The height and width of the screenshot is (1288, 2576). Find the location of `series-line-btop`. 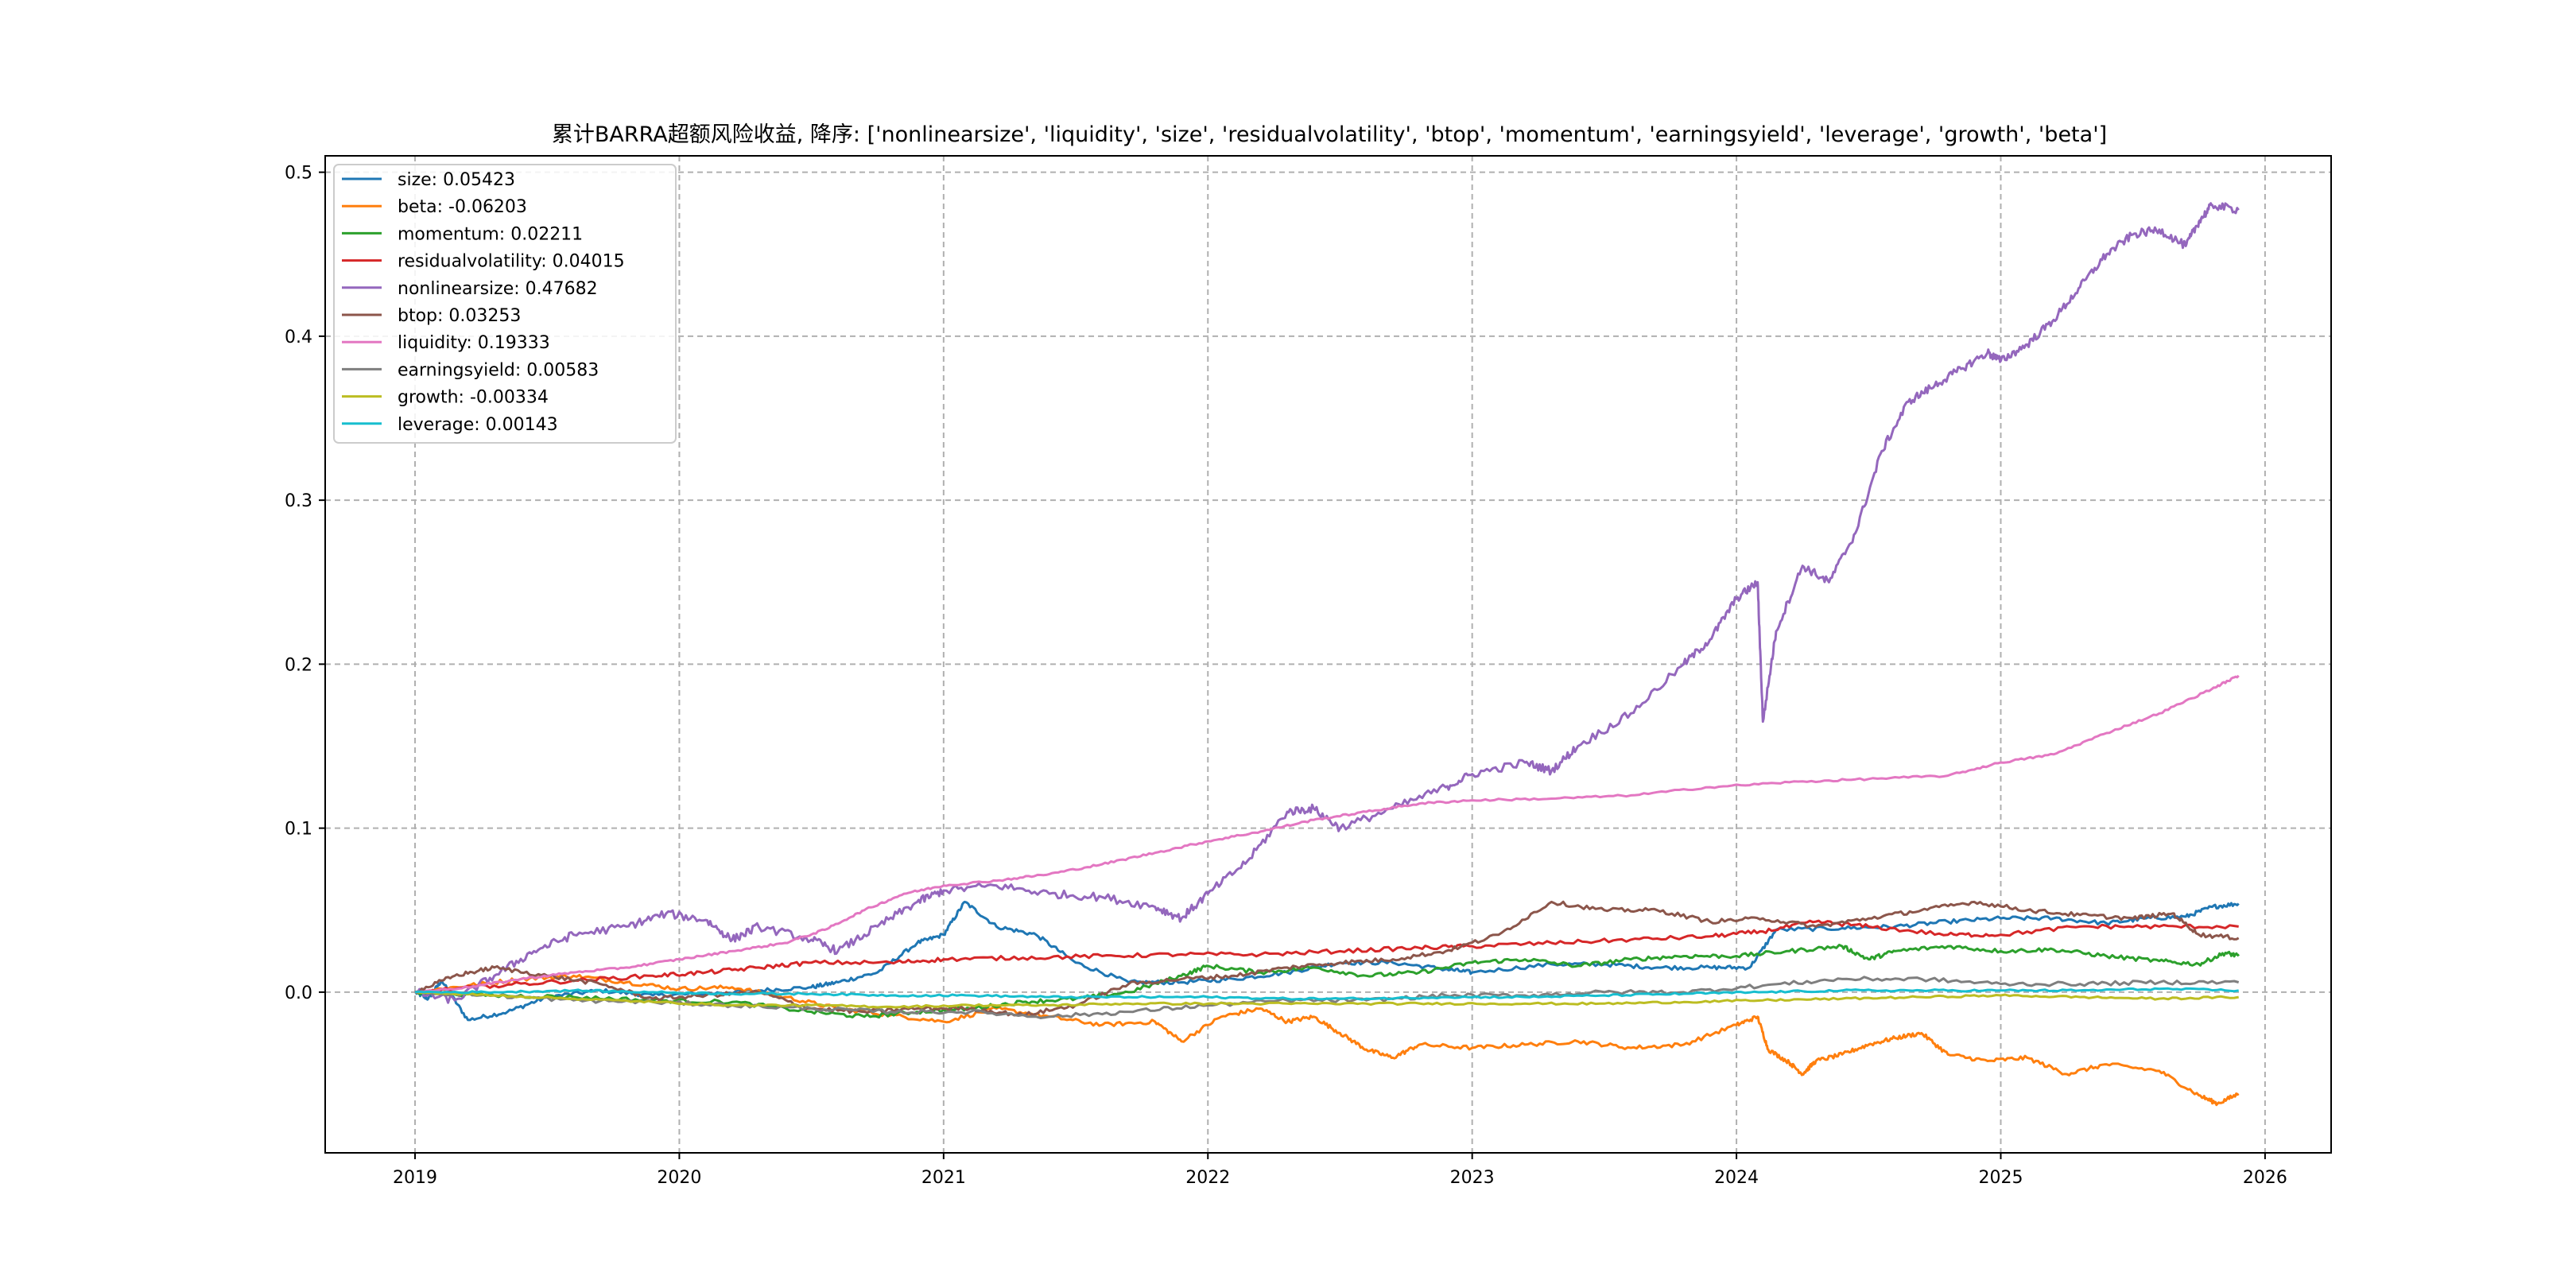

series-line-btop is located at coordinates (1327, 959).